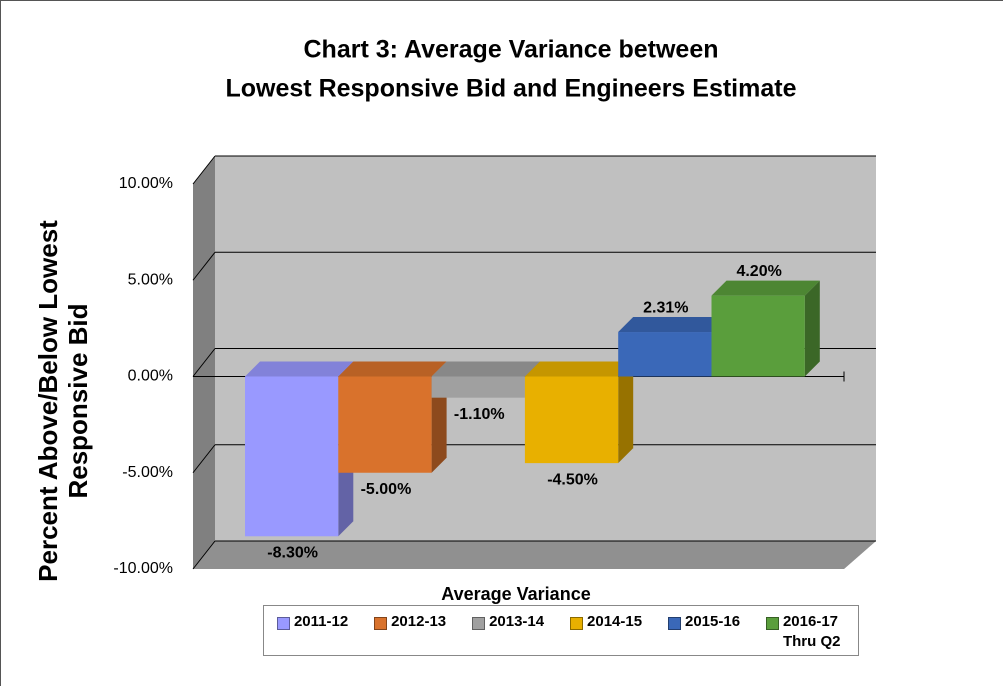 The width and height of the screenshot is (1003, 686). What do you see at coordinates (150, 279) in the screenshot?
I see `y-tick-label: 5.00%` at bounding box center [150, 279].